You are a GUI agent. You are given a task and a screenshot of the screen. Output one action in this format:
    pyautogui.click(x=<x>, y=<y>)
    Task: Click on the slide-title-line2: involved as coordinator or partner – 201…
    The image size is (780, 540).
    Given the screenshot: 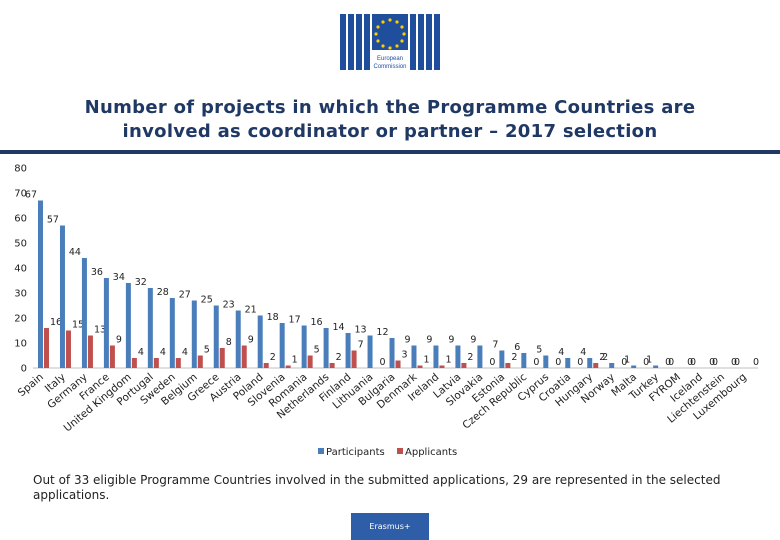 What is the action you would take?
    pyautogui.click(x=390, y=131)
    